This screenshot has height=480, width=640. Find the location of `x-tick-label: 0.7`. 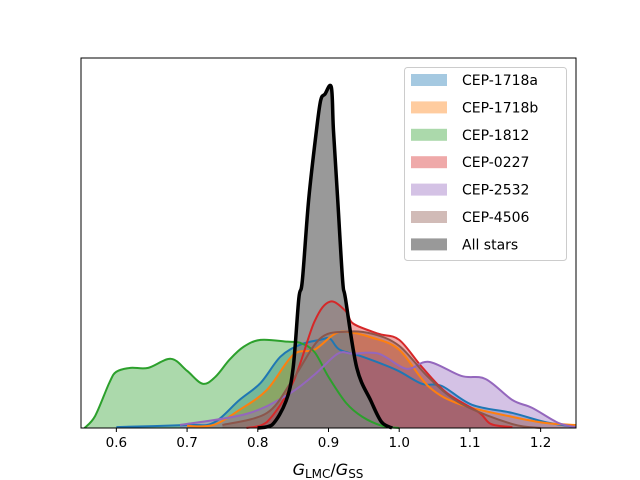

x-tick-label: 0.7 is located at coordinates (186, 443).